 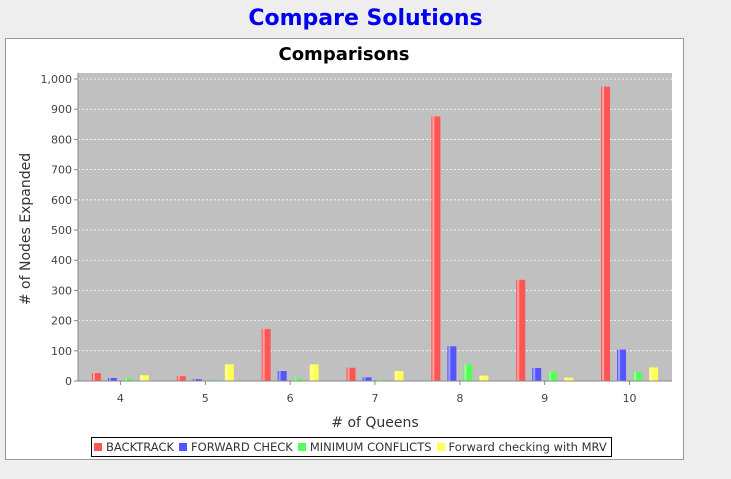 I want to click on x-axis: 4 5 6 7 8 9 10, so click(x=375, y=392).